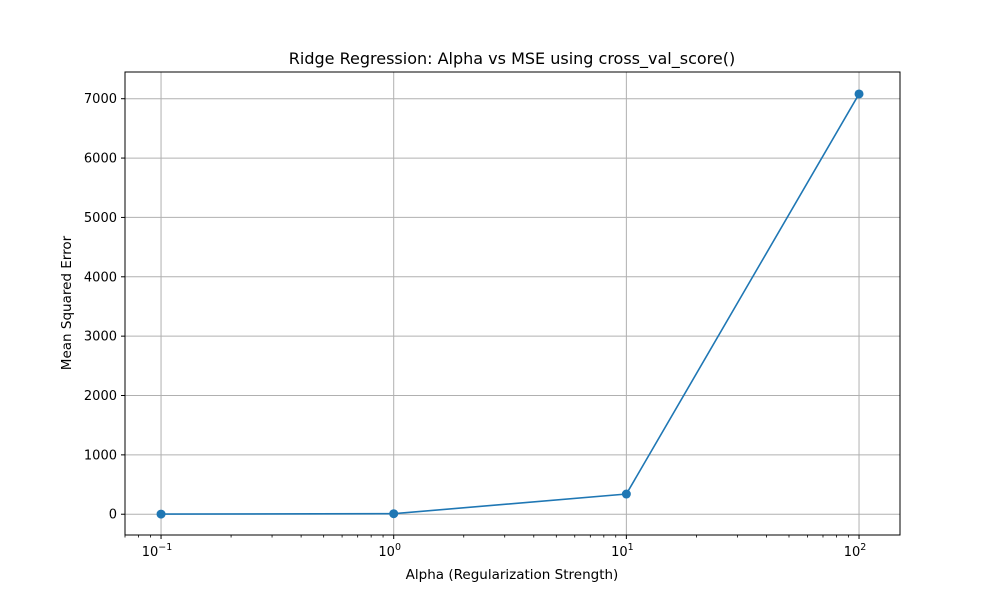 The image size is (1000, 600). What do you see at coordinates (100, 277) in the screenshot?
I see `y-tick-label: 4000` at bounding box center [100, 277].